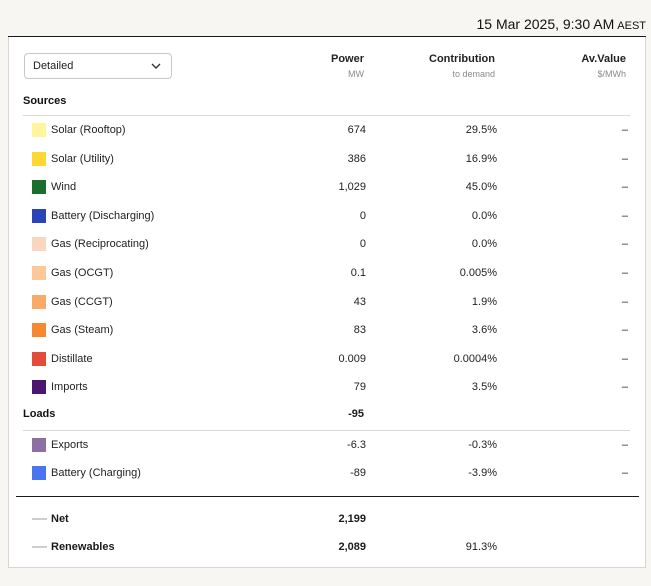  I want to click on row-power: 0.1, so click(358, 273).